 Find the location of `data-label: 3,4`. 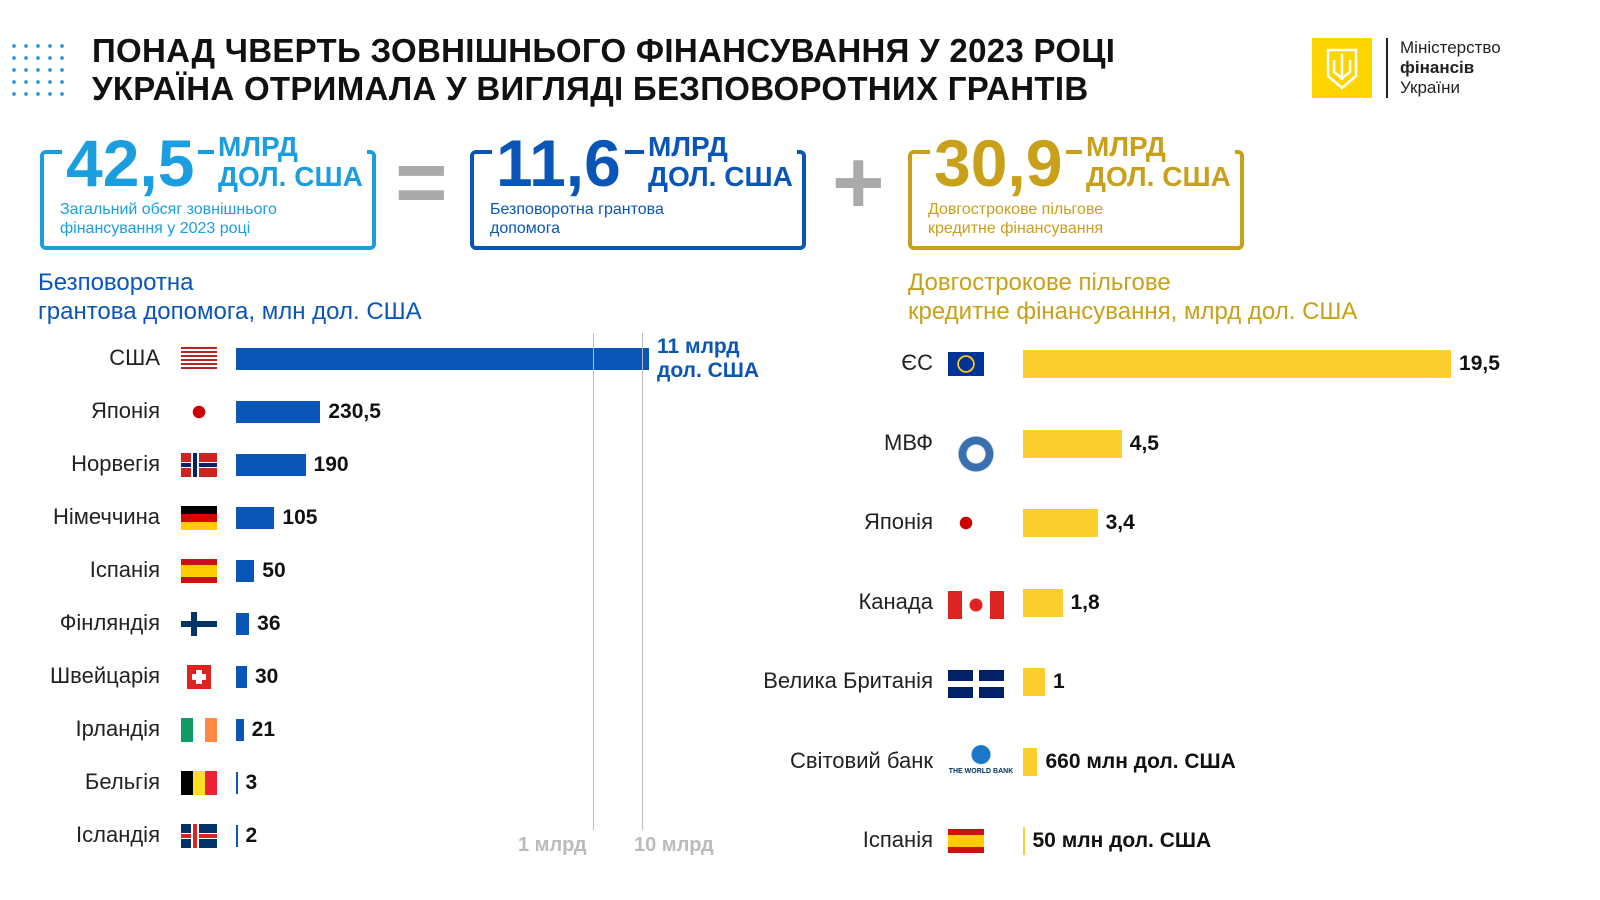

data-label: 3,4 is located at coordinates (1120, 522).